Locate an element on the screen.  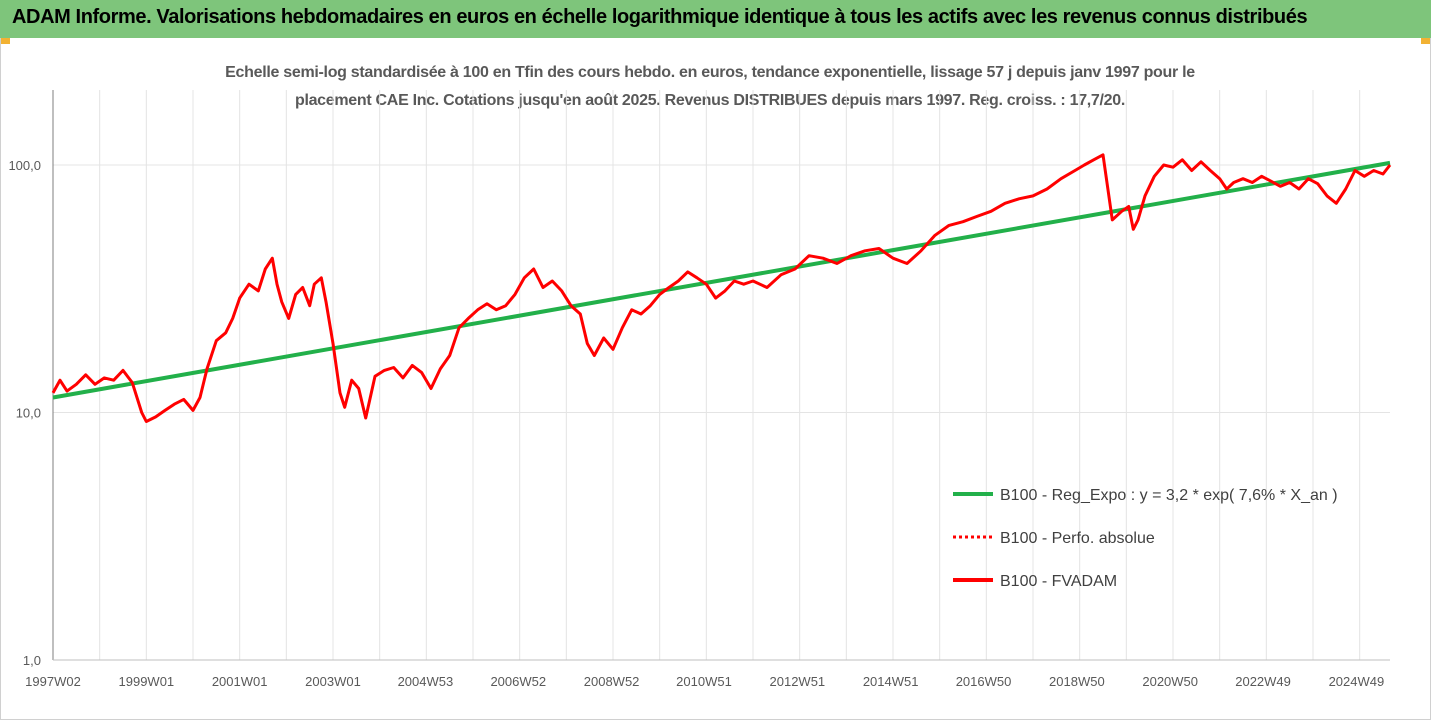
x-tick-label: 2008W52 is located at coordinates (612, 681).